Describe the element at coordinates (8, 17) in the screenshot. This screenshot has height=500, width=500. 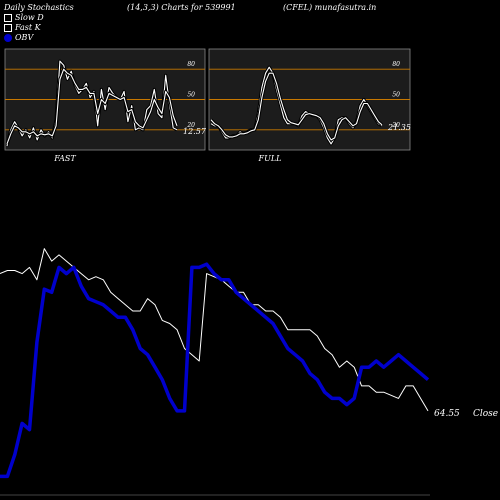
I see `legend-swatch-slow-d` at that location.